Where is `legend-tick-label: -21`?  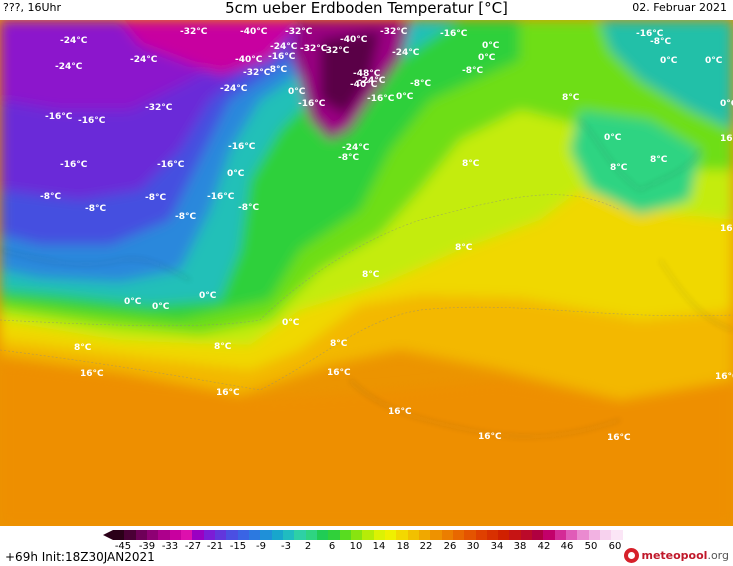 legend-tick-label: -21 is located at coordinates (215, 546).